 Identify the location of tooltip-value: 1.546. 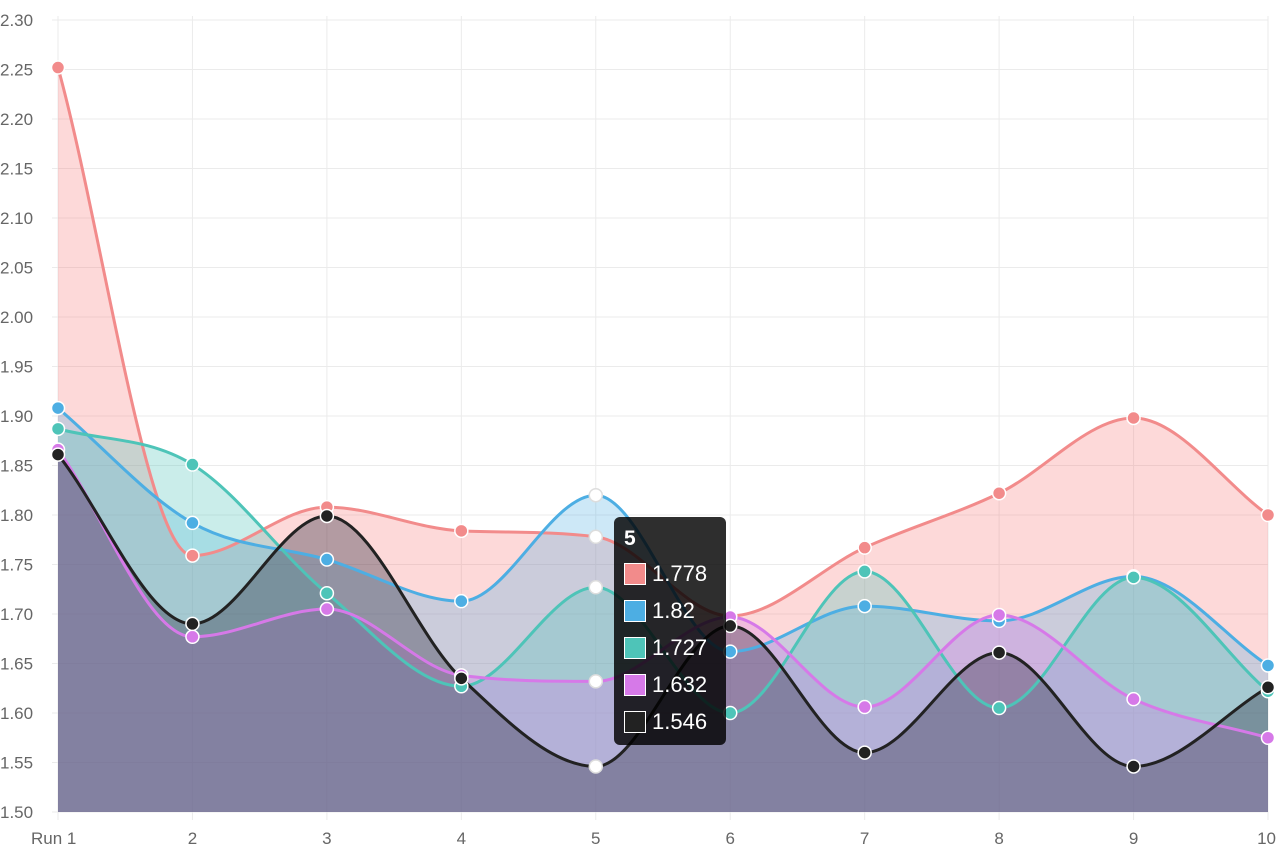
(680, 721).